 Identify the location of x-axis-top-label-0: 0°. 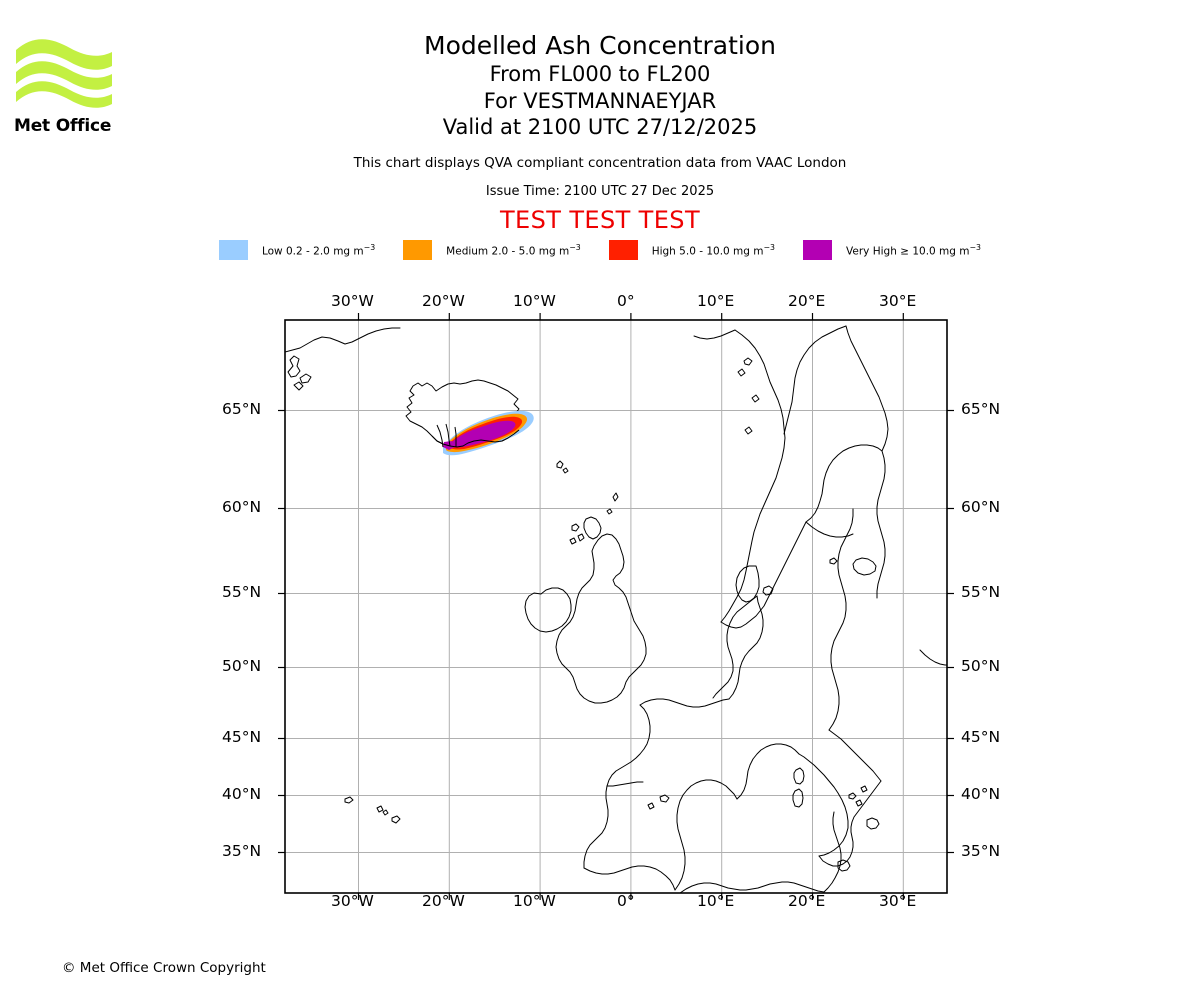
(626, 301).